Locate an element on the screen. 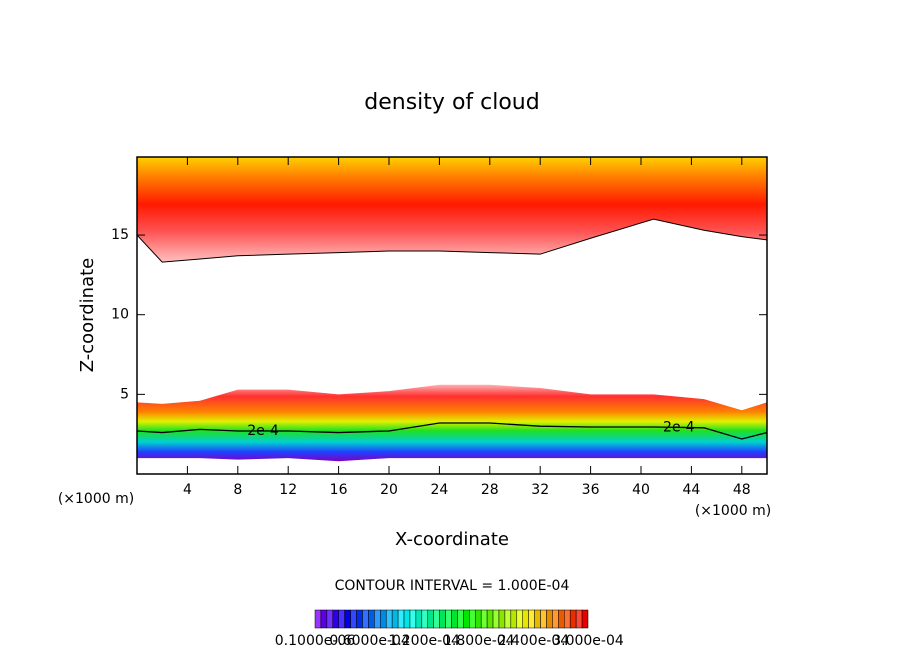  colorbar-label: 0.1000e-06 is located at coordinates (315, 641).